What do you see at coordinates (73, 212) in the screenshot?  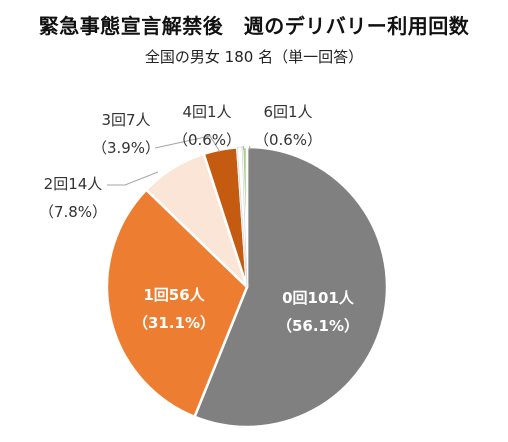 I see `data-label-2-line2: （7.8%）` at bounding box center [73, 212].